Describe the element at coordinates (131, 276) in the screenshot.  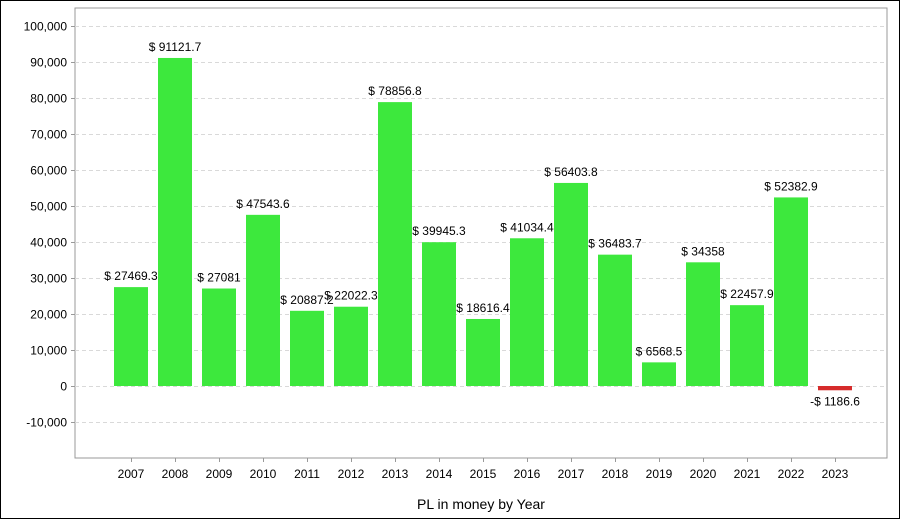
I see `data-label-2007: $ 27469.3` at that location.